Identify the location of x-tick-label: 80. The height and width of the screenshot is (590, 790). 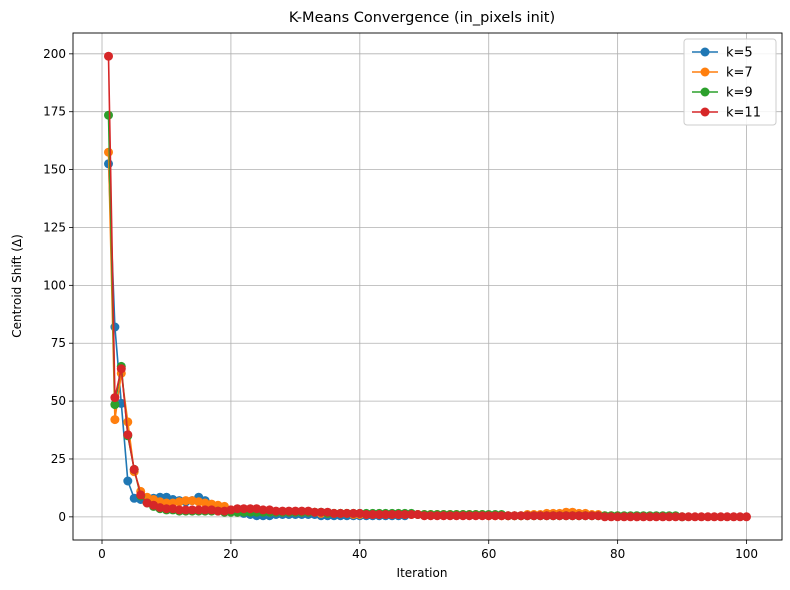
(617, 554).